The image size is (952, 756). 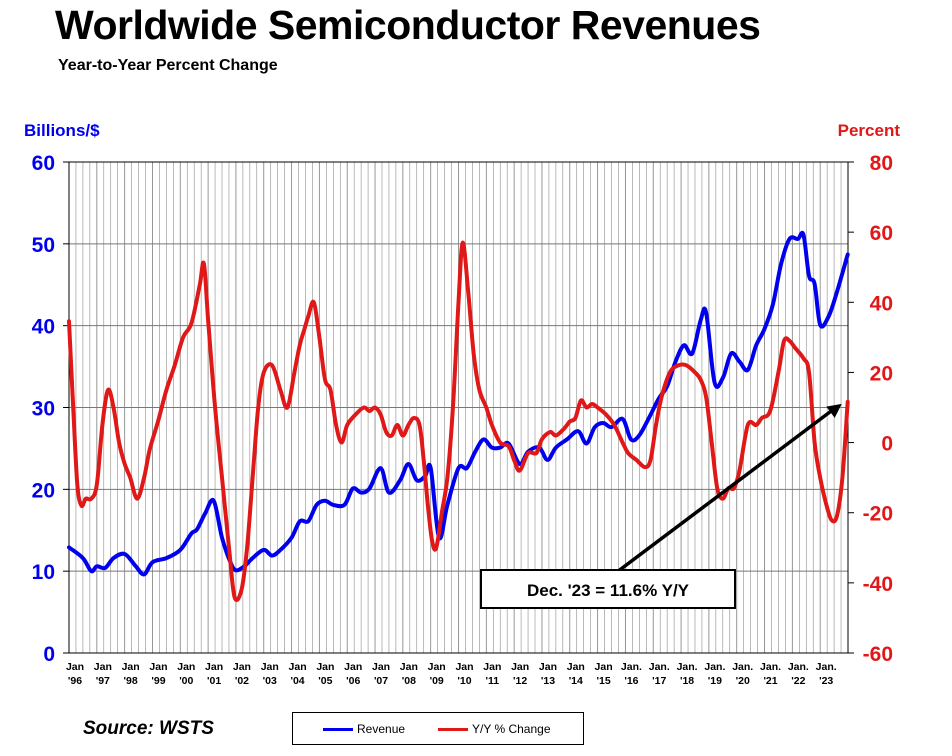 What do you see at coordinates (43, 163) in the screenshot?
I see `left-tick-label: 60` at bounding box center [43, 163].